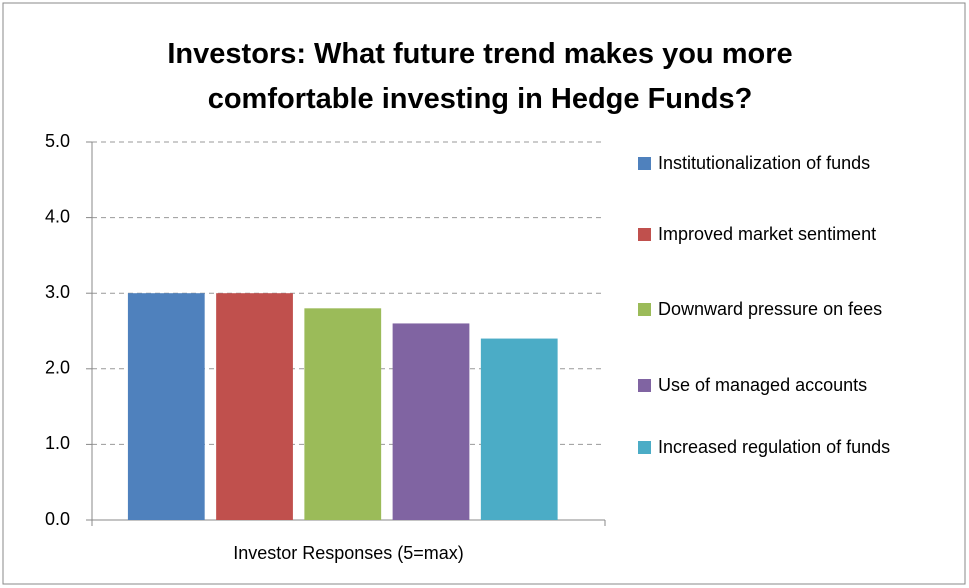  What do you see at coordinates (764, 163) in the screenshot?
I see `legend-label: Institutionalization of funds` at bounding box center [764, 163].